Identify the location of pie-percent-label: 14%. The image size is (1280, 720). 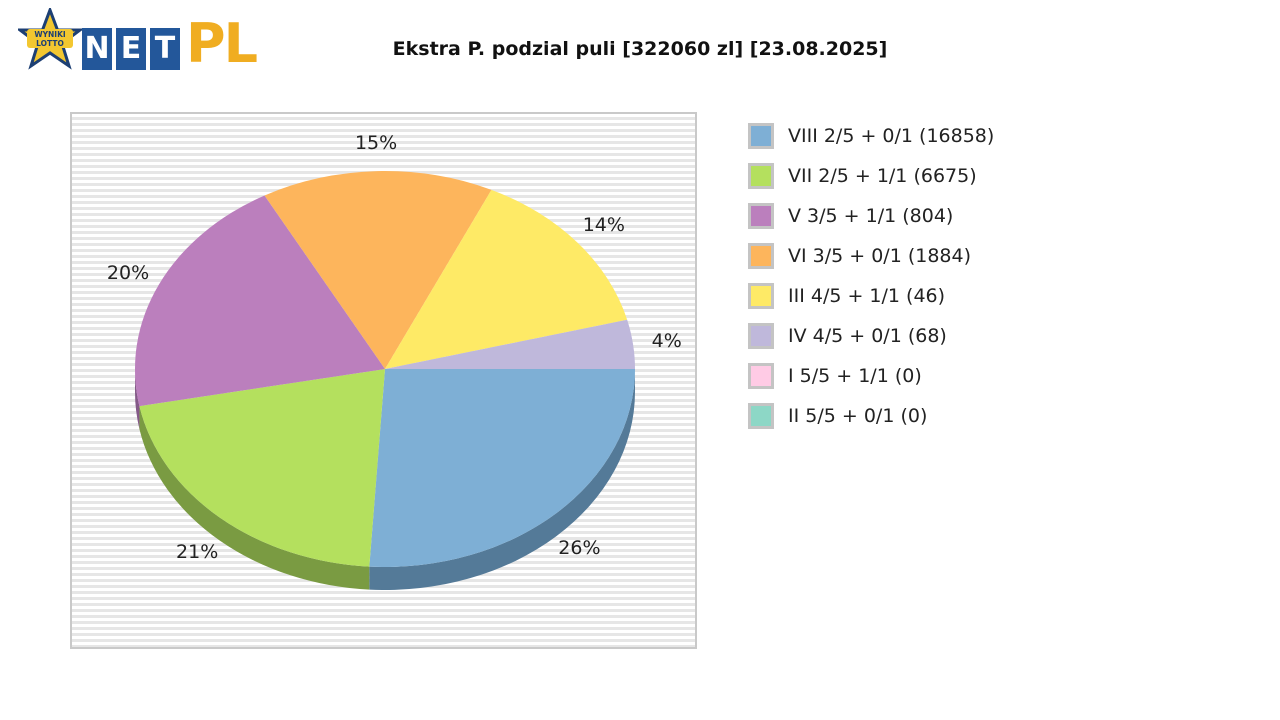
(603, 224).